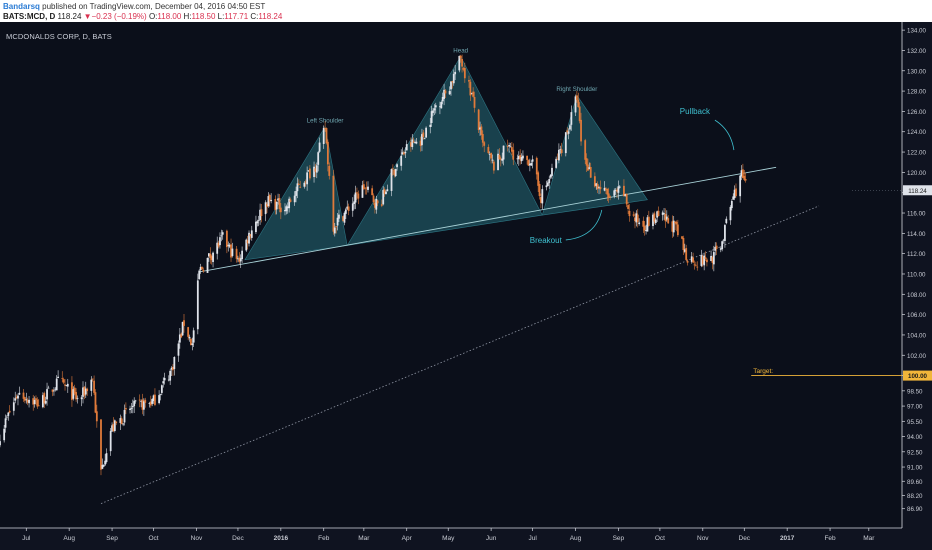 The width and height of the screenshot is (932, 550). Describe the element at coordinates (916, 173) in the screenshot. I see `price-axis-label: 120.00` at that location.